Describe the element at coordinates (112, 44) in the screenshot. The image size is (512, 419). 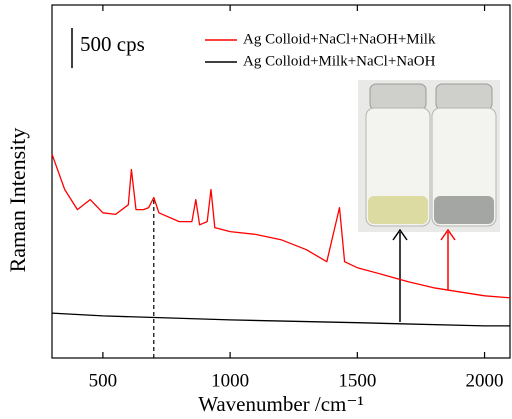
I see `scale-bar-label: 500 cps` at that location.